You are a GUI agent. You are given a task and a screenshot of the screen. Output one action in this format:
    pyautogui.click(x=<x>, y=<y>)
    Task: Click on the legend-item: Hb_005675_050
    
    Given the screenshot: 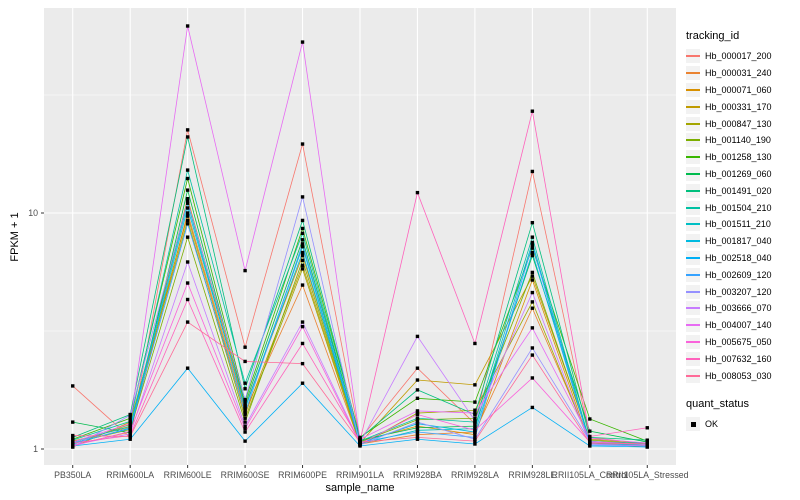 What is the action you would take?
    pyautogui.click(x=742, y=342)
    